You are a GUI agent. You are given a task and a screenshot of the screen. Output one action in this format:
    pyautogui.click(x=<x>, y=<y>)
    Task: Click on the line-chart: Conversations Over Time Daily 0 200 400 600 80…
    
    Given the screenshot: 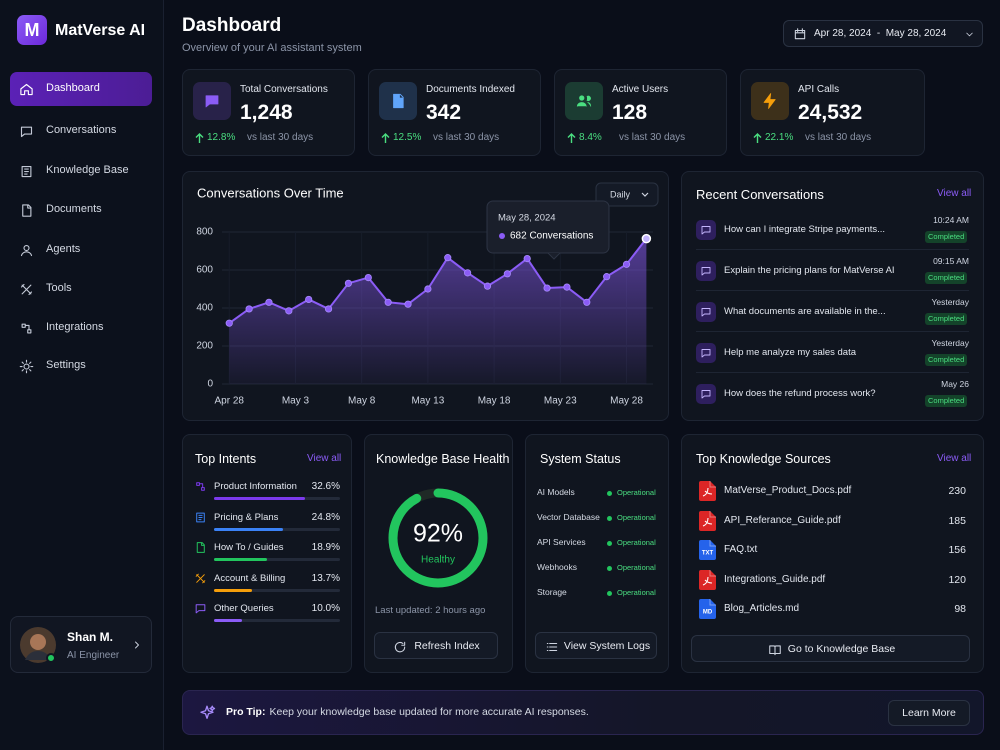 What is the action you would take?
    pyautogui.click(x=427, y=294)
    